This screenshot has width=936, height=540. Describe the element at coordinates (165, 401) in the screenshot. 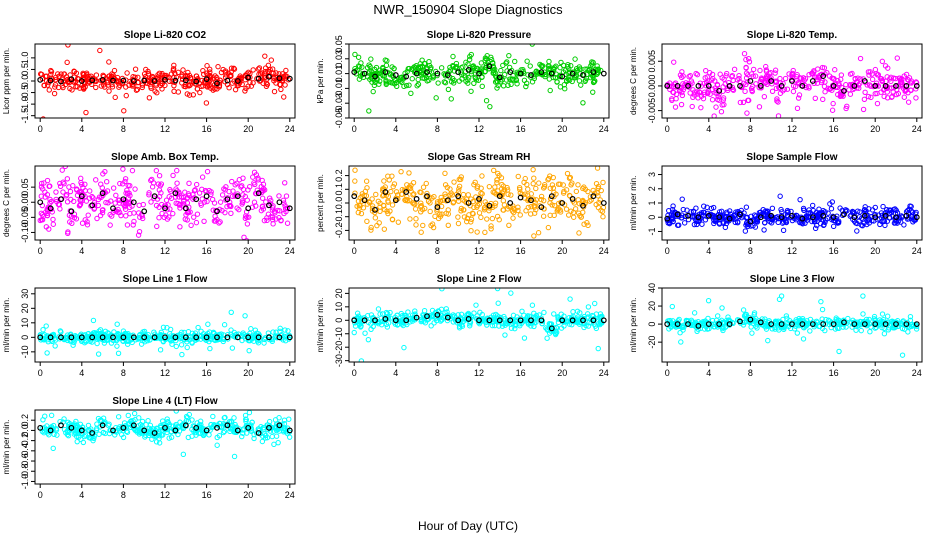

I see `panel-title: Slope Line 4 (LT) Flow` at that location.